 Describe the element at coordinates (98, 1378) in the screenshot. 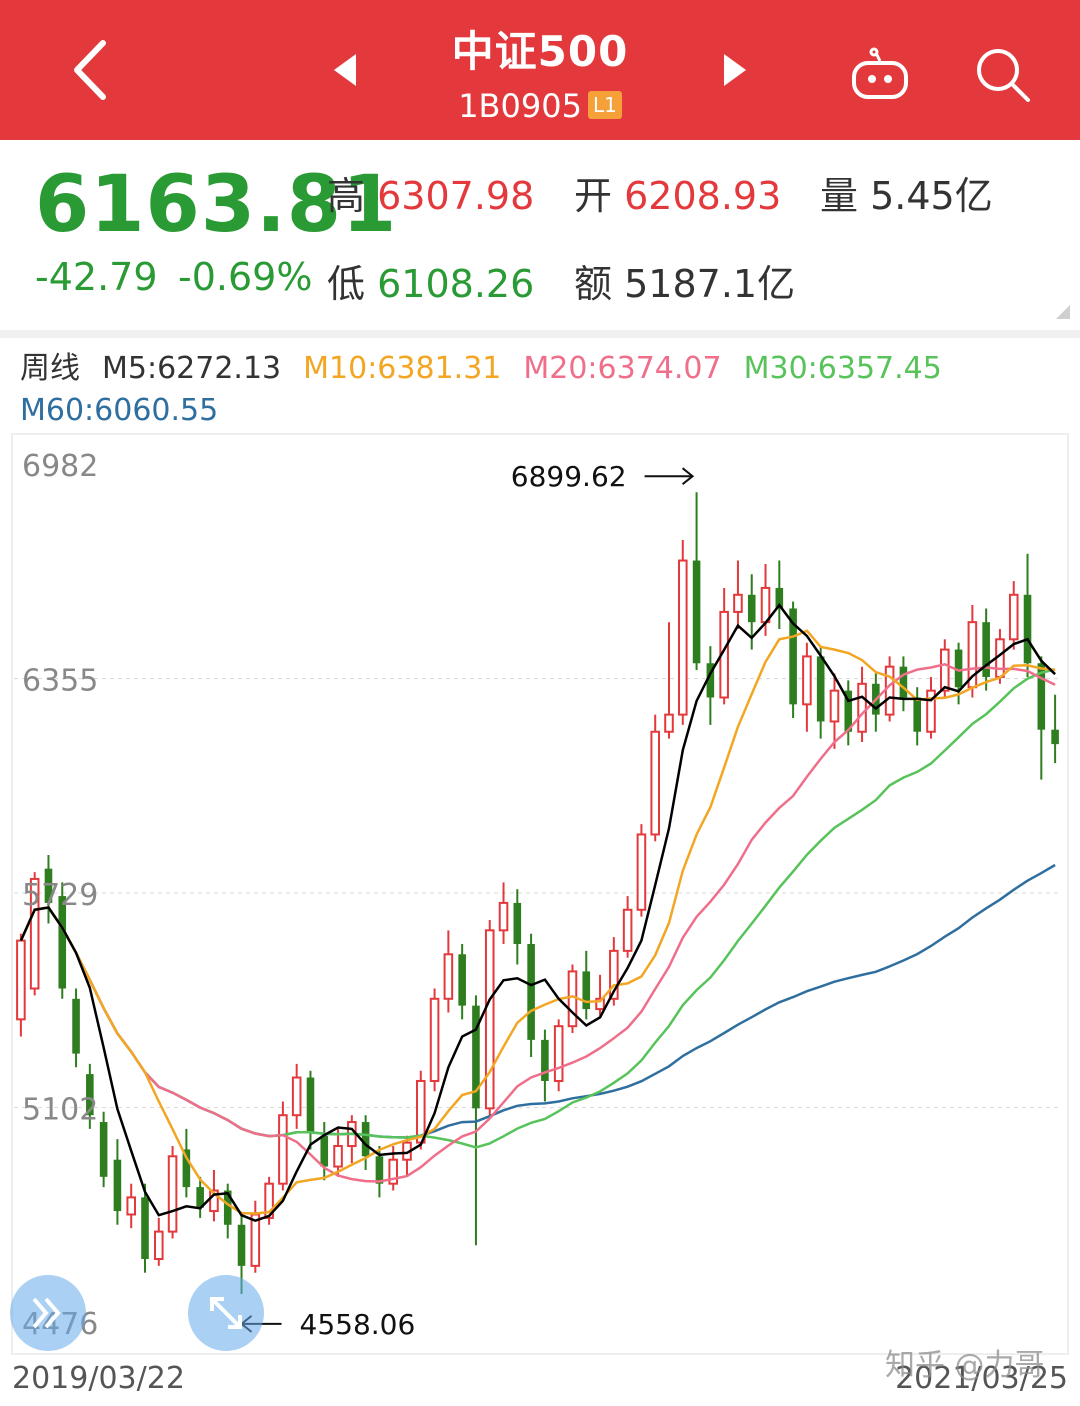

I see `x-start-label: 2019/03/22` at that location.